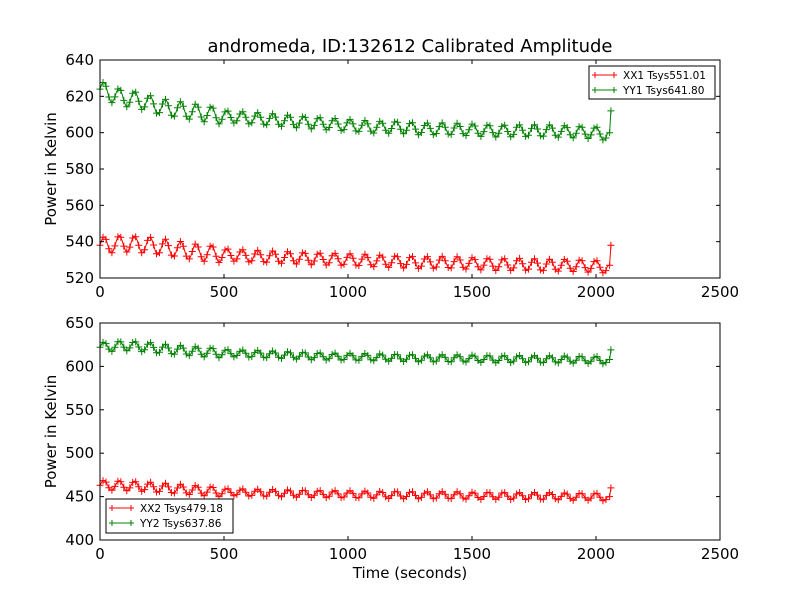  What do you see at coordinates (180, 524) in the screenshot?
I see `legend-label: YY2 Tsys637.86` at bounding box center [180, 524].